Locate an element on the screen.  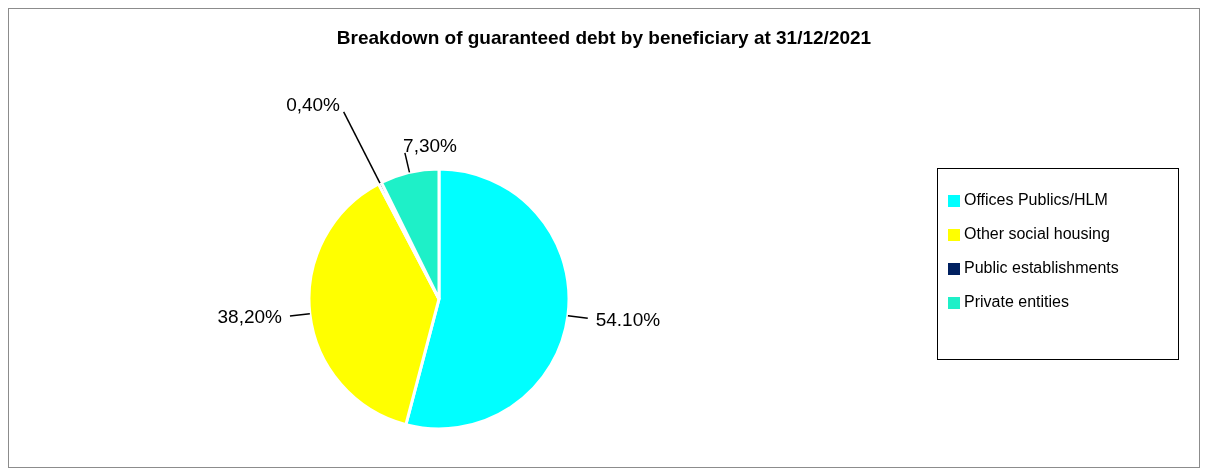
legend-label: Offices Publics/HLM is located at coordinates (1036, 199).